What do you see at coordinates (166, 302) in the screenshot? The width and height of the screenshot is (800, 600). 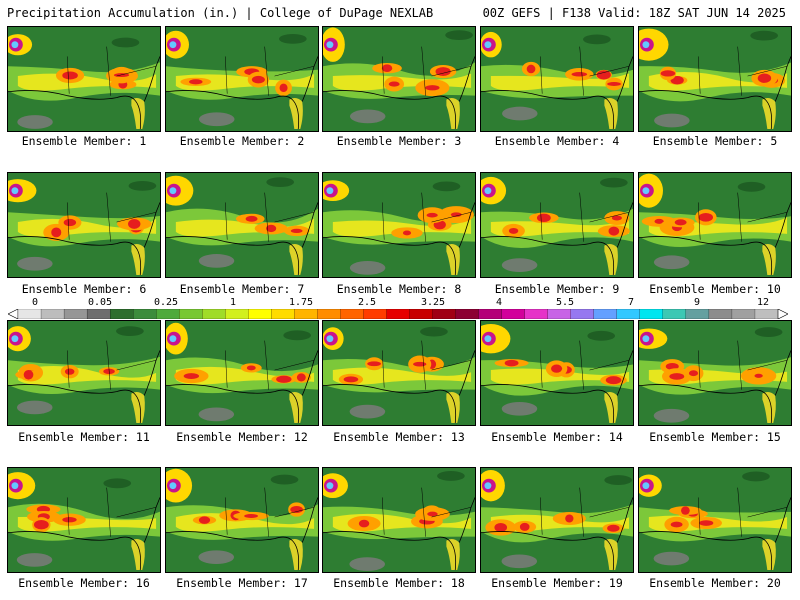 I see `color-scale-tick-label: 0.25` at bounding box center [166, 302].